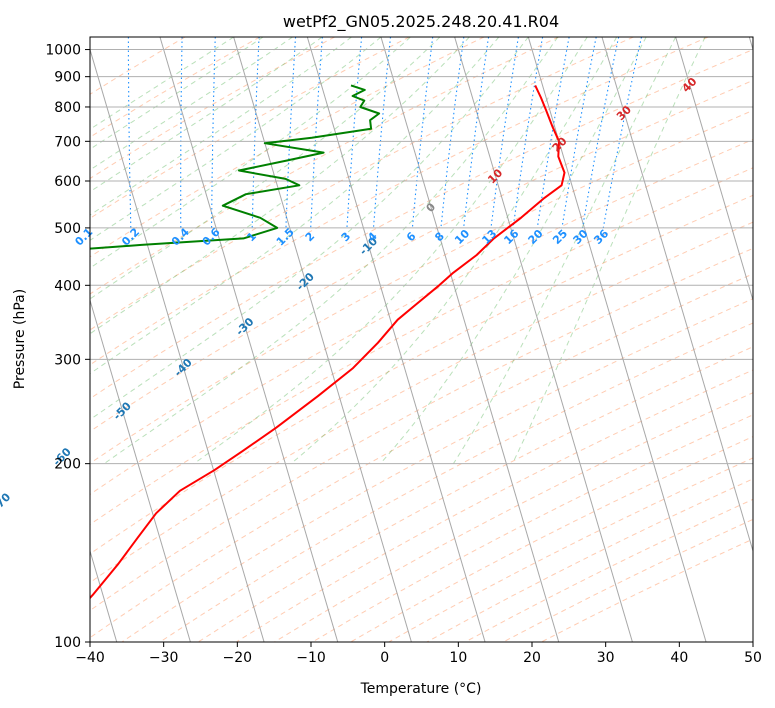 This screenshot has height=708, width=775. I want to click on y-tick-label: 500, so click(67, 229).